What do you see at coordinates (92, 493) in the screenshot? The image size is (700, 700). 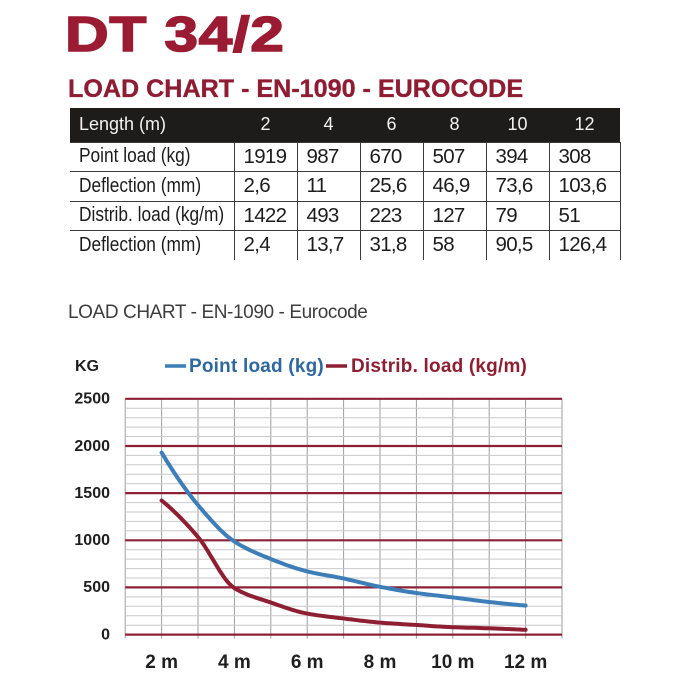 I see `svg-text: 1500` at bounding box center [92, 493].